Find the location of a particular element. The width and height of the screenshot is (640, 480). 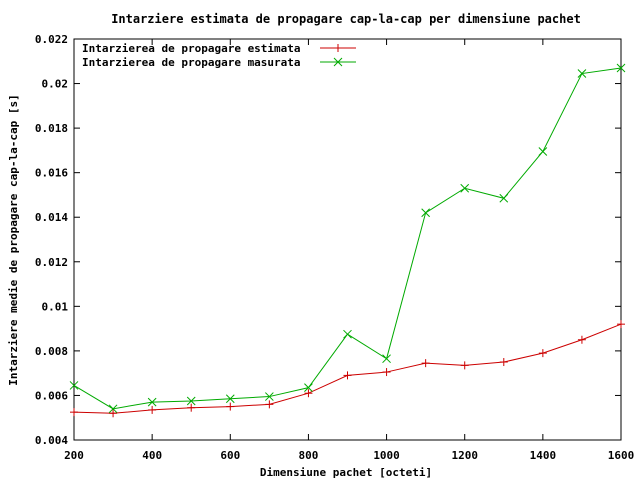

x-axis-label: Dimensiune pachet [octeti] is located at coordinates (346, 472).